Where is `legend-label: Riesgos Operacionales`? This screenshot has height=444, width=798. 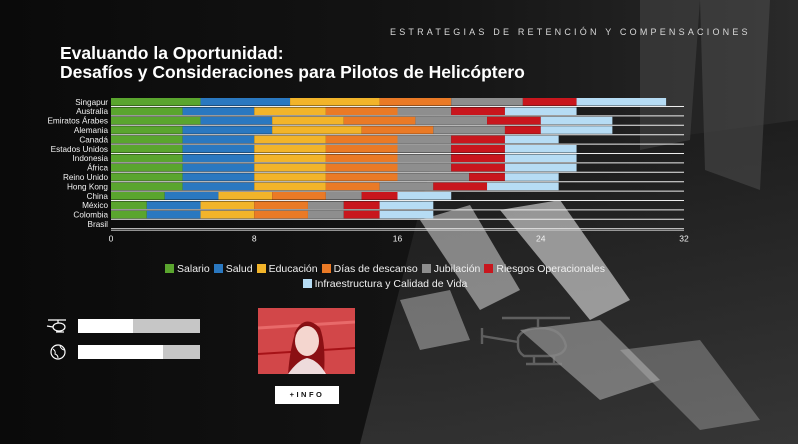
legend-label: Riesgos Operacionales is located at coordinates (550, 269).